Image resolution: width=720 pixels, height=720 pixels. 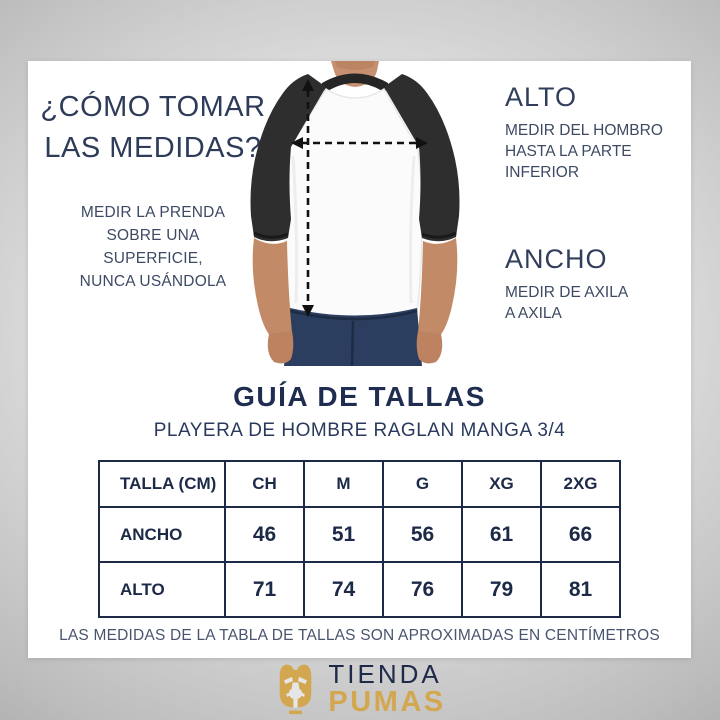 What do you see at coordinates (153, 107) in the screenshot?
I see `how-to-title-line1: ¿CÓMO TOMAR` at bounding box center [153, 107].